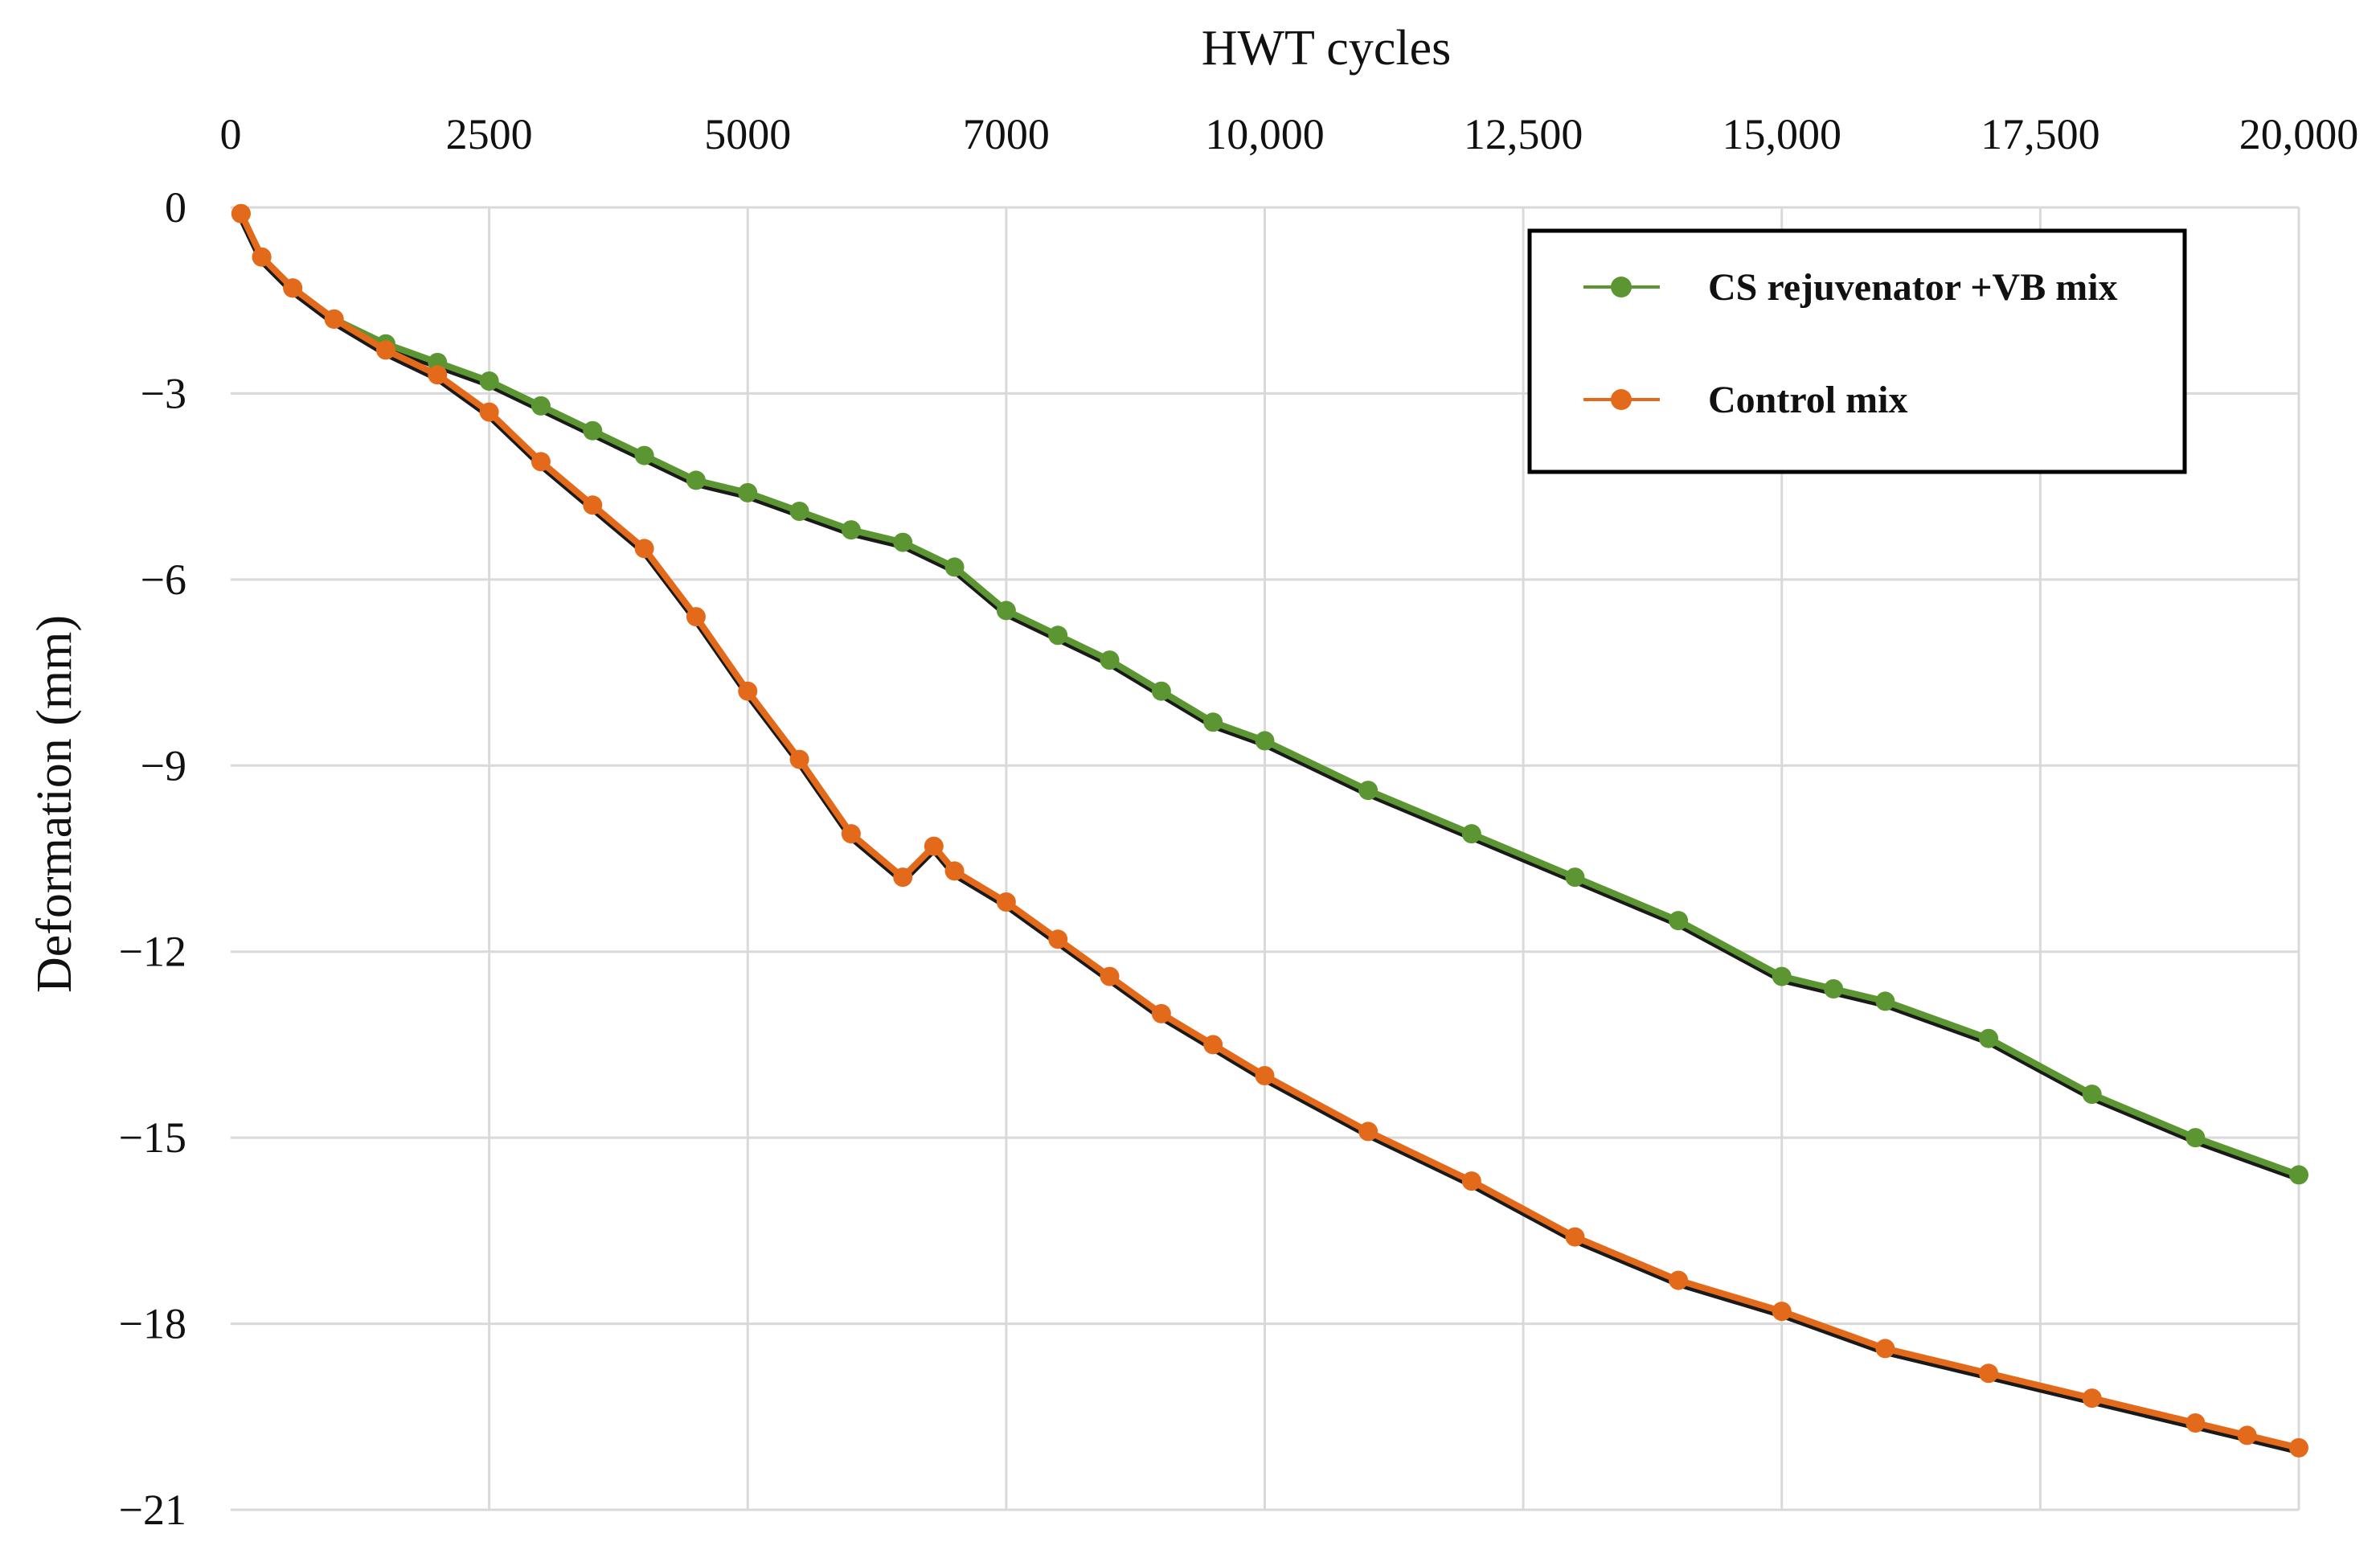  Describe the element at coordinates (55, 804) in the screenshot. I see `y-axis-title: Deformation (mm)` at that location.